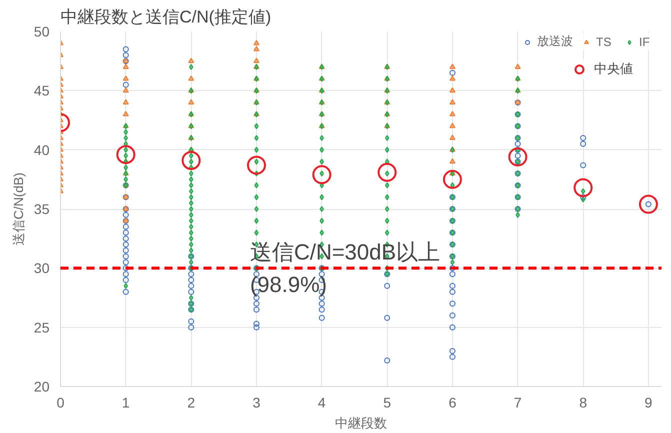  What do you see at coordinates (42, 386) in the screenshot?
I see `y-tick-label: 20` at bounding box center [42, 386].